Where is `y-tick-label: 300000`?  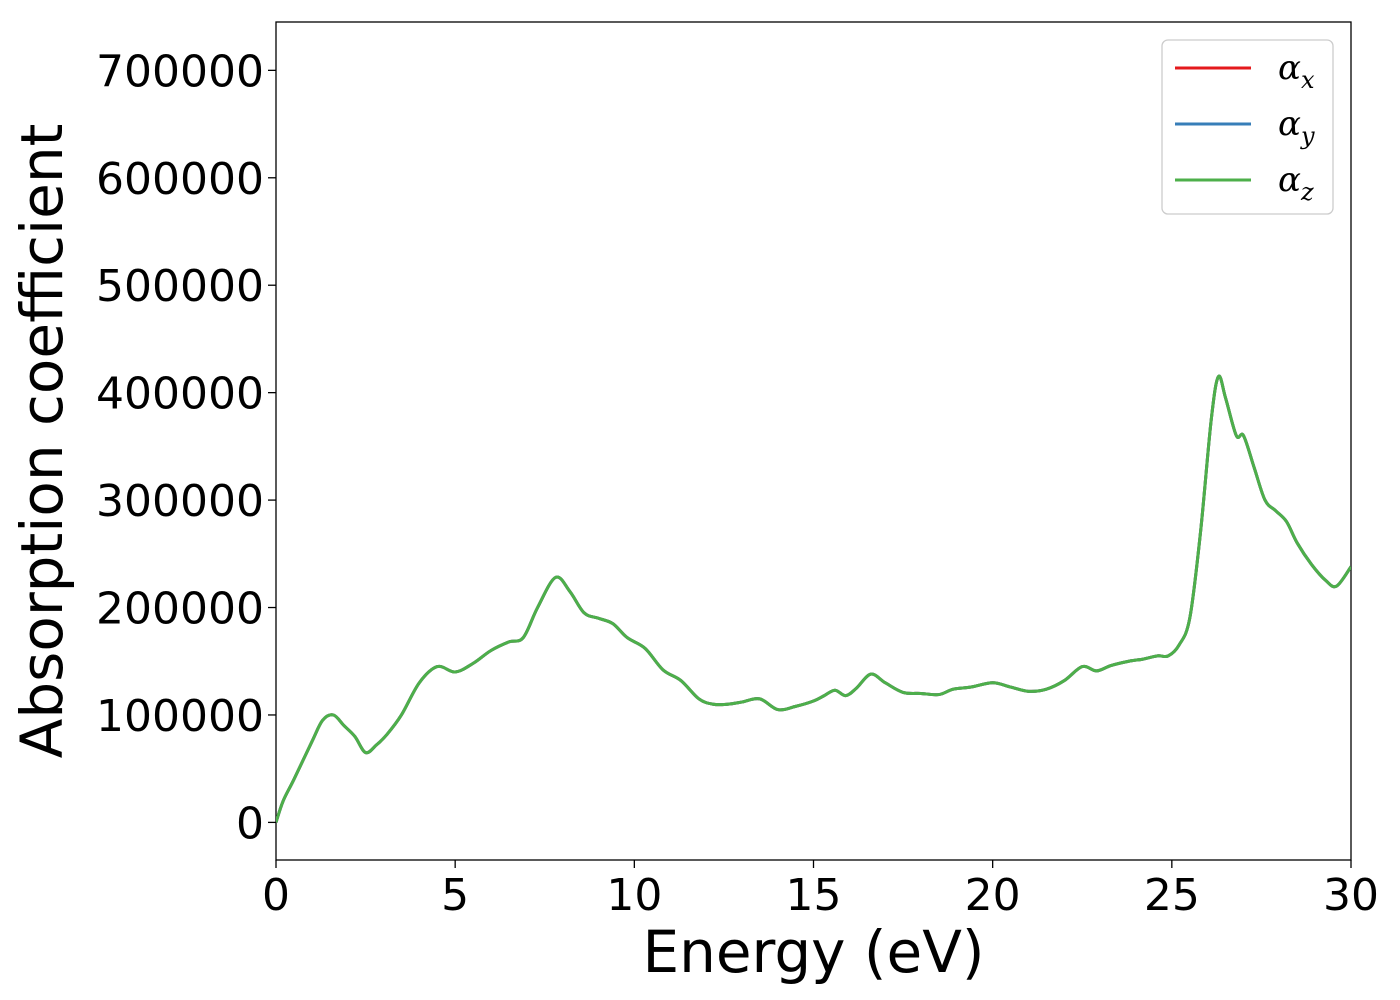
y-tick-label: 300000 is located at coordinates (180, 501).